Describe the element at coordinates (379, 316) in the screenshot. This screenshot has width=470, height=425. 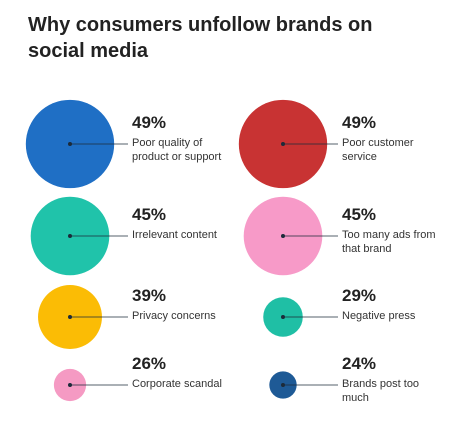
I see `category-label: Negative press` at that location.